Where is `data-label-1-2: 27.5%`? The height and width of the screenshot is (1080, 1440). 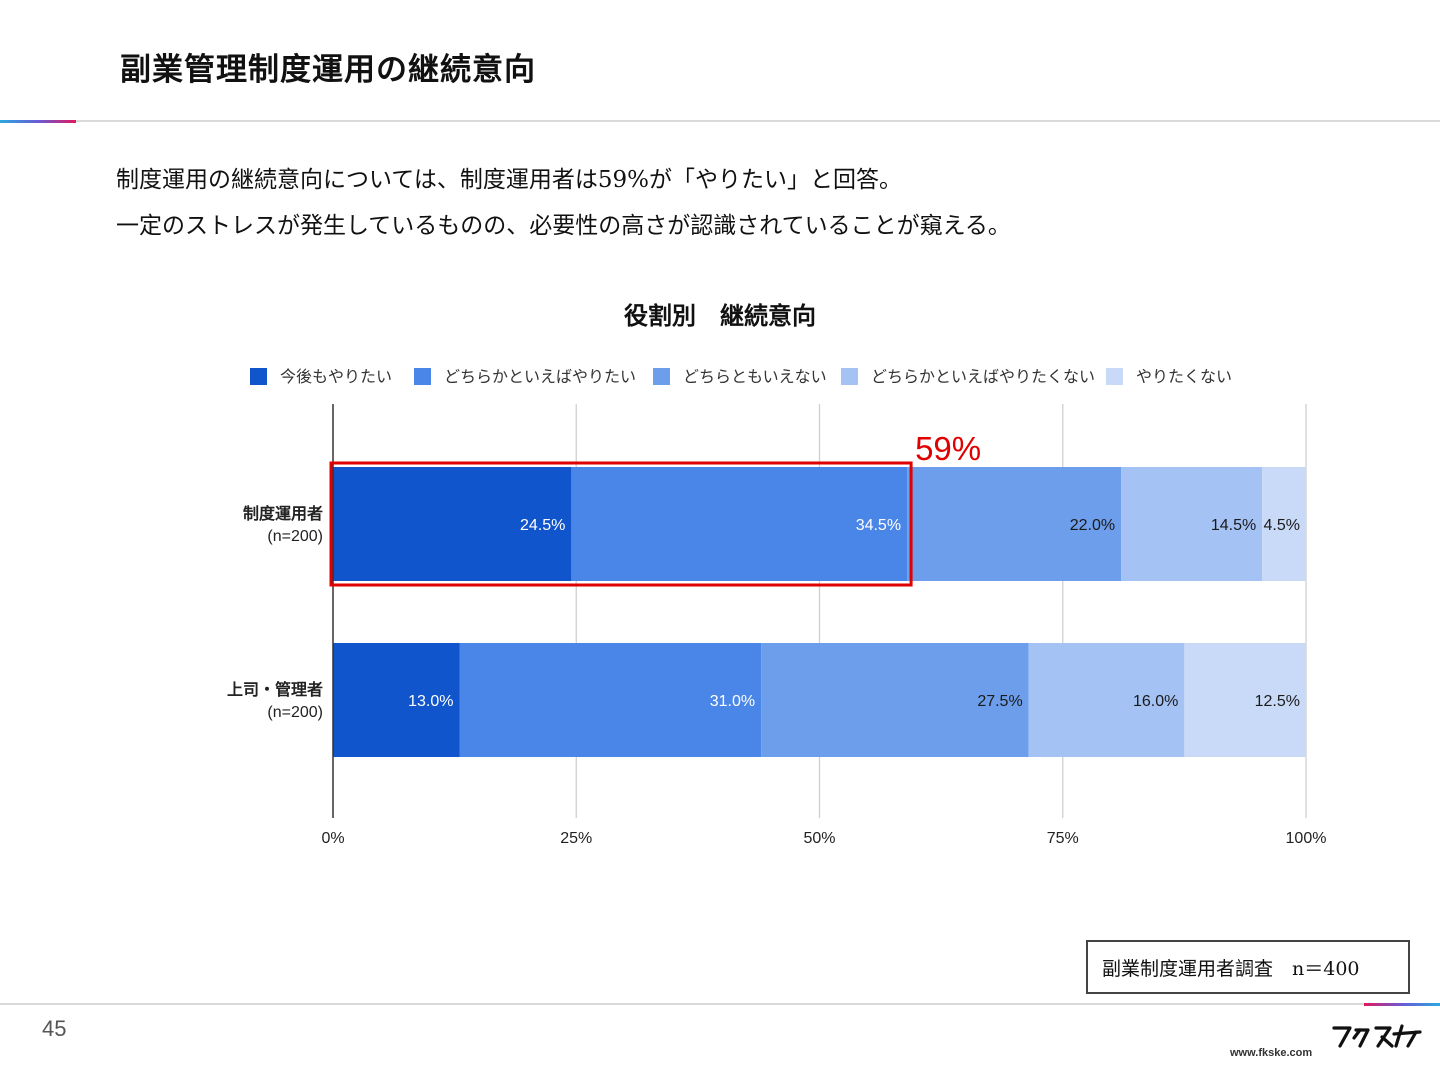
data-label-1-2: 27.5% is located at coordinates (999, 701).